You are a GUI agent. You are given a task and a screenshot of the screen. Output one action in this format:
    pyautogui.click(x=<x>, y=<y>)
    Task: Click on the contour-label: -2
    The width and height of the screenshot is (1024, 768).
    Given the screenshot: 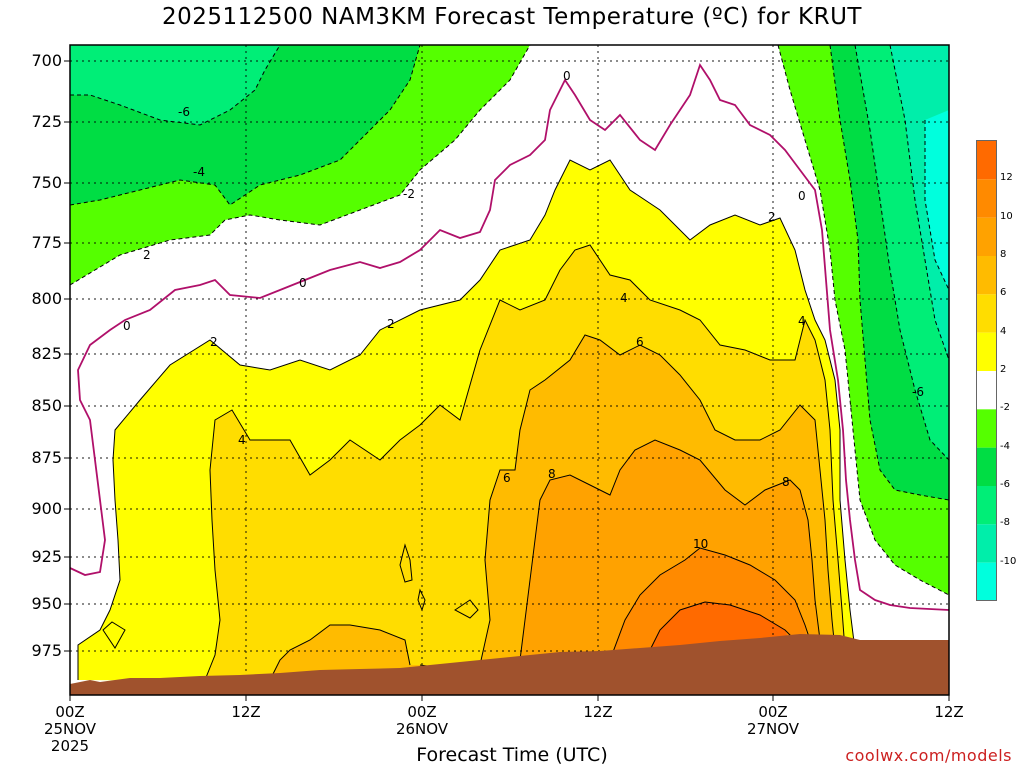 What is the action you would take?
    pyautogui.click(x=409, y=194)
    